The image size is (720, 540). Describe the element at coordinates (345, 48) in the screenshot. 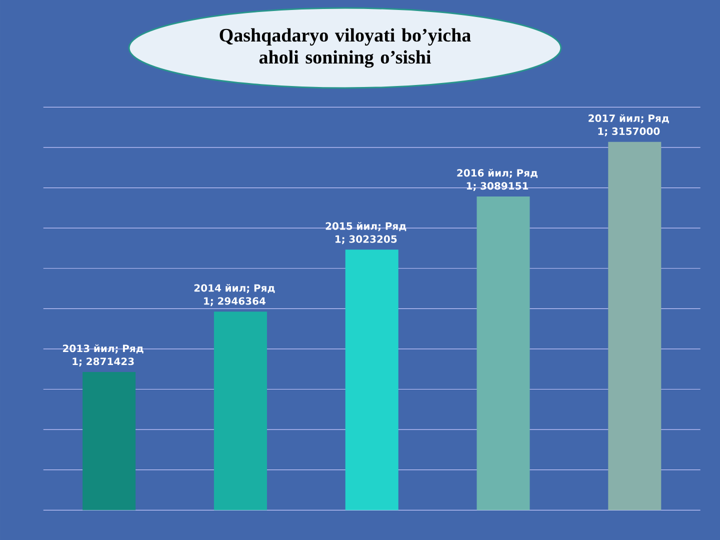

I see `chart-title: Qashqadaryo viloyati bo’yicha aholi sonining o’sishi` at that location.